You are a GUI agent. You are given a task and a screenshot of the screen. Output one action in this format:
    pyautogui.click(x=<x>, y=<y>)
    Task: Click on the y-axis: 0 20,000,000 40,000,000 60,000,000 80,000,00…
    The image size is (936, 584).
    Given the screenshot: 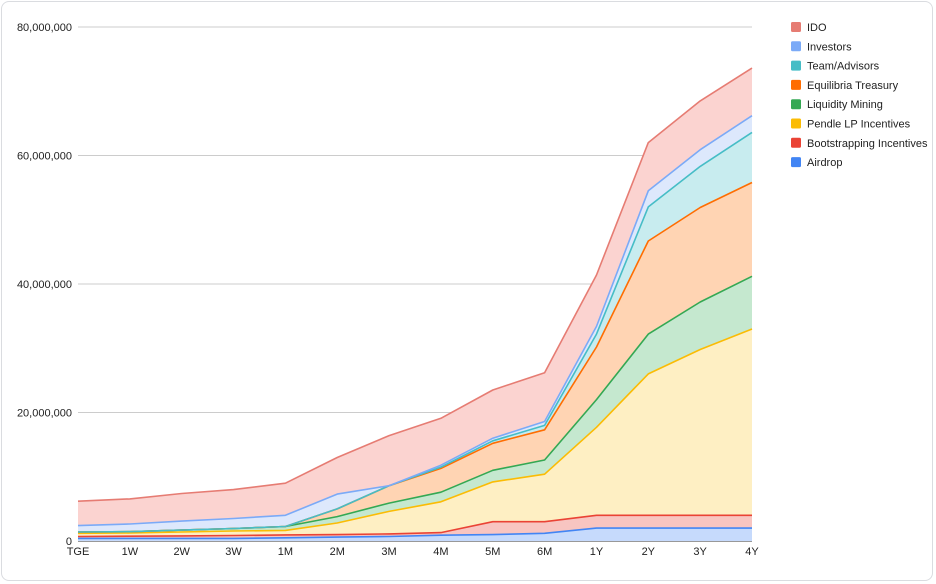 What is the action you would take?
    pyautogui.click(x=44, y=285)
    